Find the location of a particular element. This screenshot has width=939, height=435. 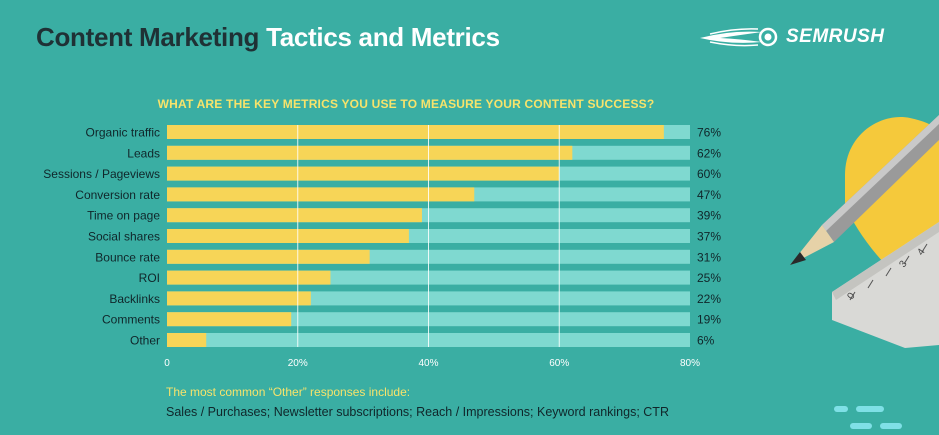

ruler-icon: 0 3 4 is located at coordinates (885, 285).